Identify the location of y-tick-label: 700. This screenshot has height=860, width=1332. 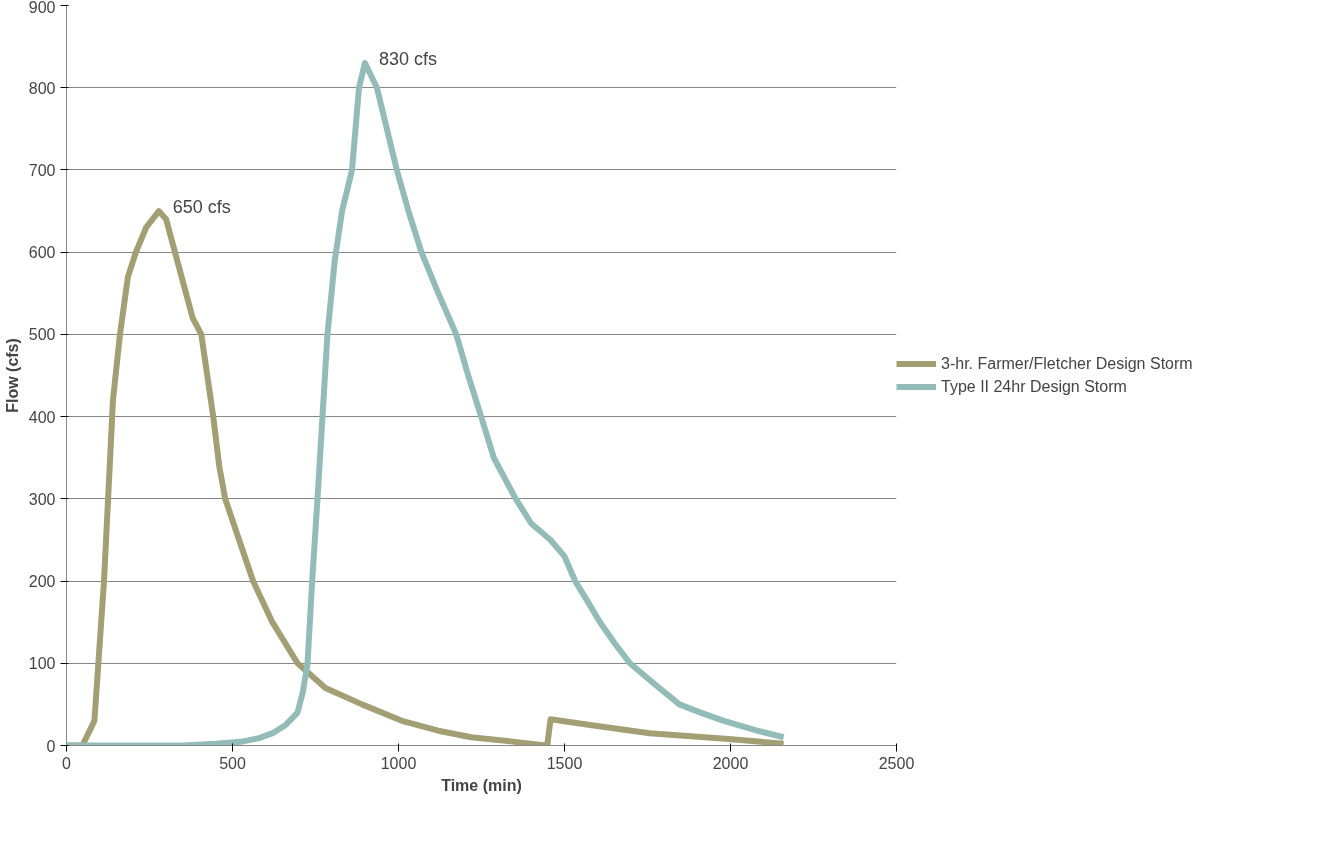
(42, 170).